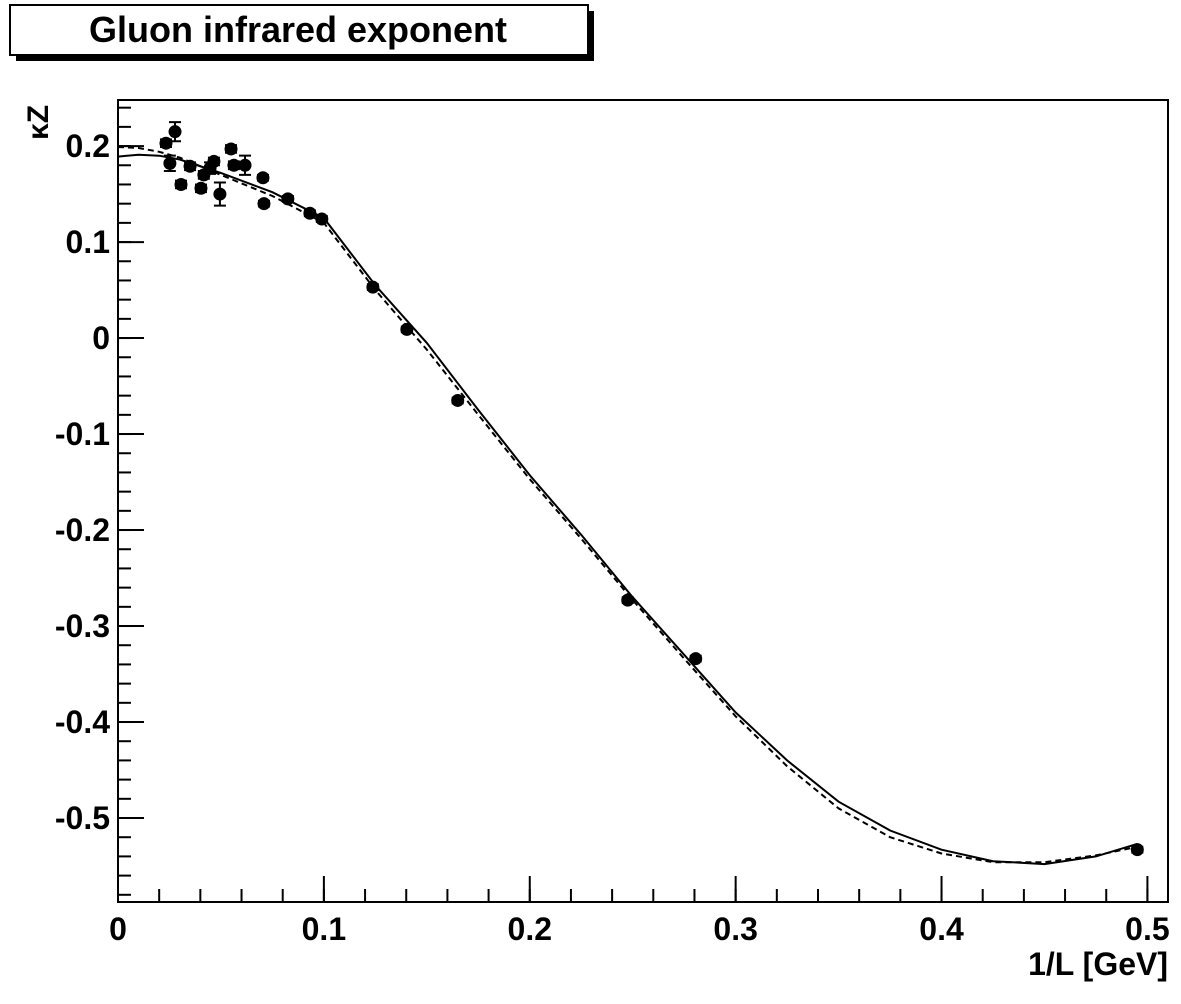 The image size is (1181, 1004). I want to click on y-tick-label: -0.4, so click(82, 722).